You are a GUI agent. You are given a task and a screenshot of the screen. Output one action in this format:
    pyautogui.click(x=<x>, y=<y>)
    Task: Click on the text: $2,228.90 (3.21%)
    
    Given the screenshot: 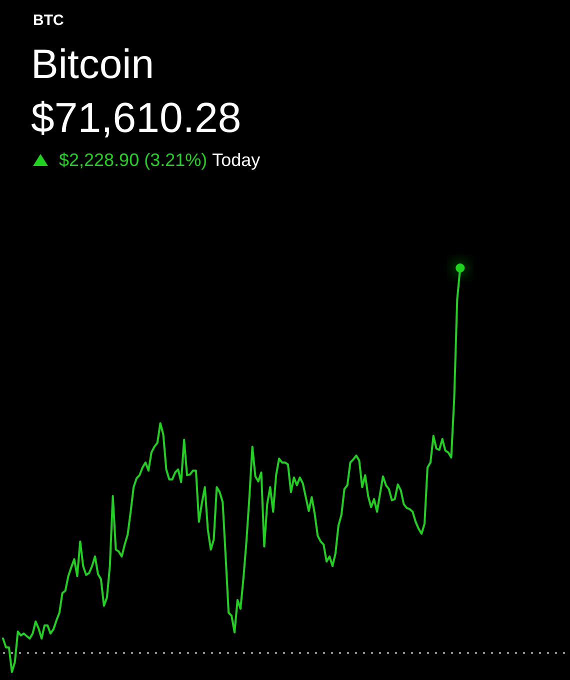 What is the action you would take?
    pyautogui.click(x=133, y=160)
    